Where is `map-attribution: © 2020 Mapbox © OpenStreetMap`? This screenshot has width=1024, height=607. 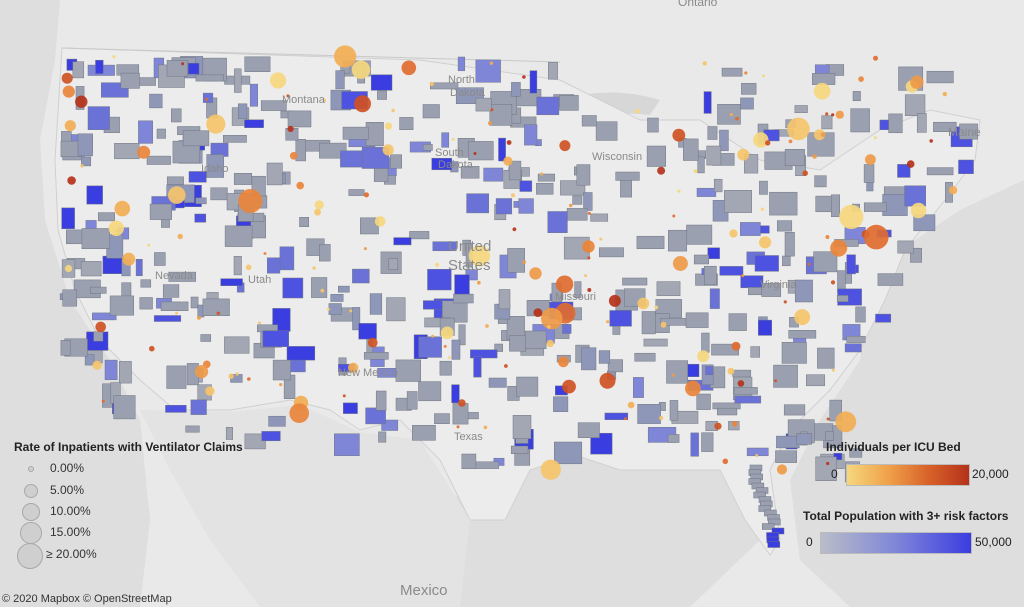 map-attribution: © 2020 Mapbox © OpenStreetMap is located at coordinates (87, 599).